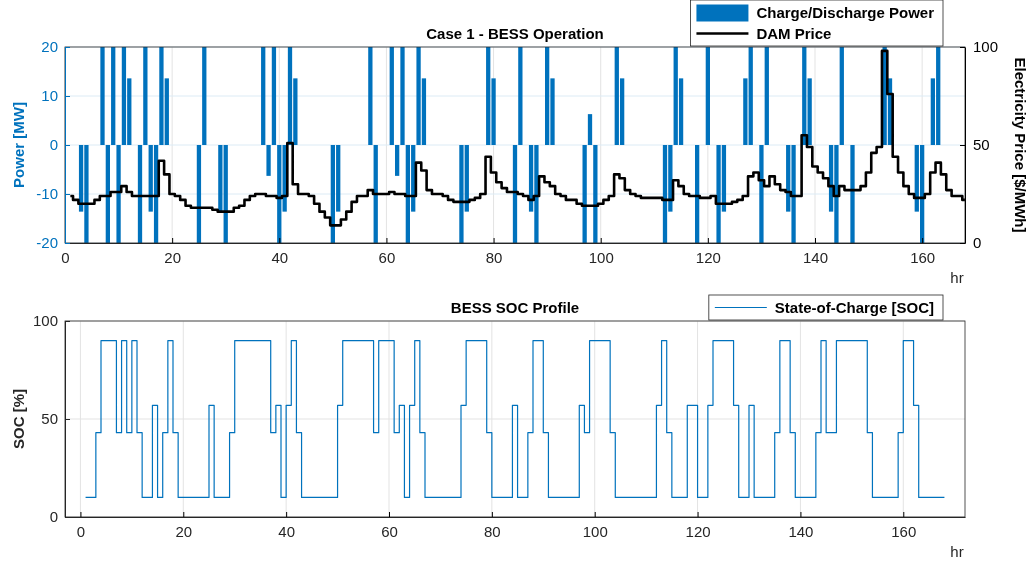  Describe the element at coordinates (49, 419) in the screenshot. I see `y-tick-label: 50` at that location.